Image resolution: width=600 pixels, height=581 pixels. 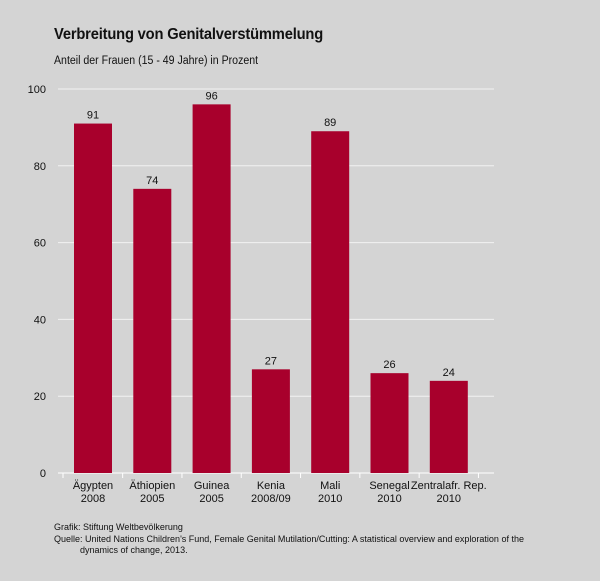 I want to click on y-tick-label-80: 80, so click(x=40, y=167).